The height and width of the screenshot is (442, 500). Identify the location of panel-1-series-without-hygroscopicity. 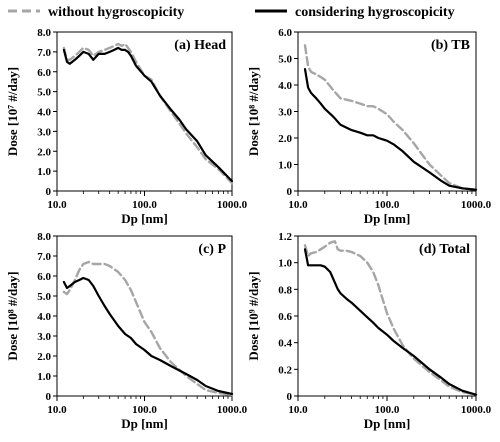
(390, 117).